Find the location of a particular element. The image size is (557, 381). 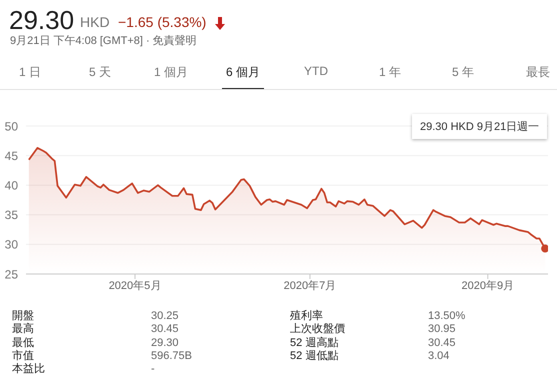

text: 上次收盤價 is located at coordinates (317, 329).